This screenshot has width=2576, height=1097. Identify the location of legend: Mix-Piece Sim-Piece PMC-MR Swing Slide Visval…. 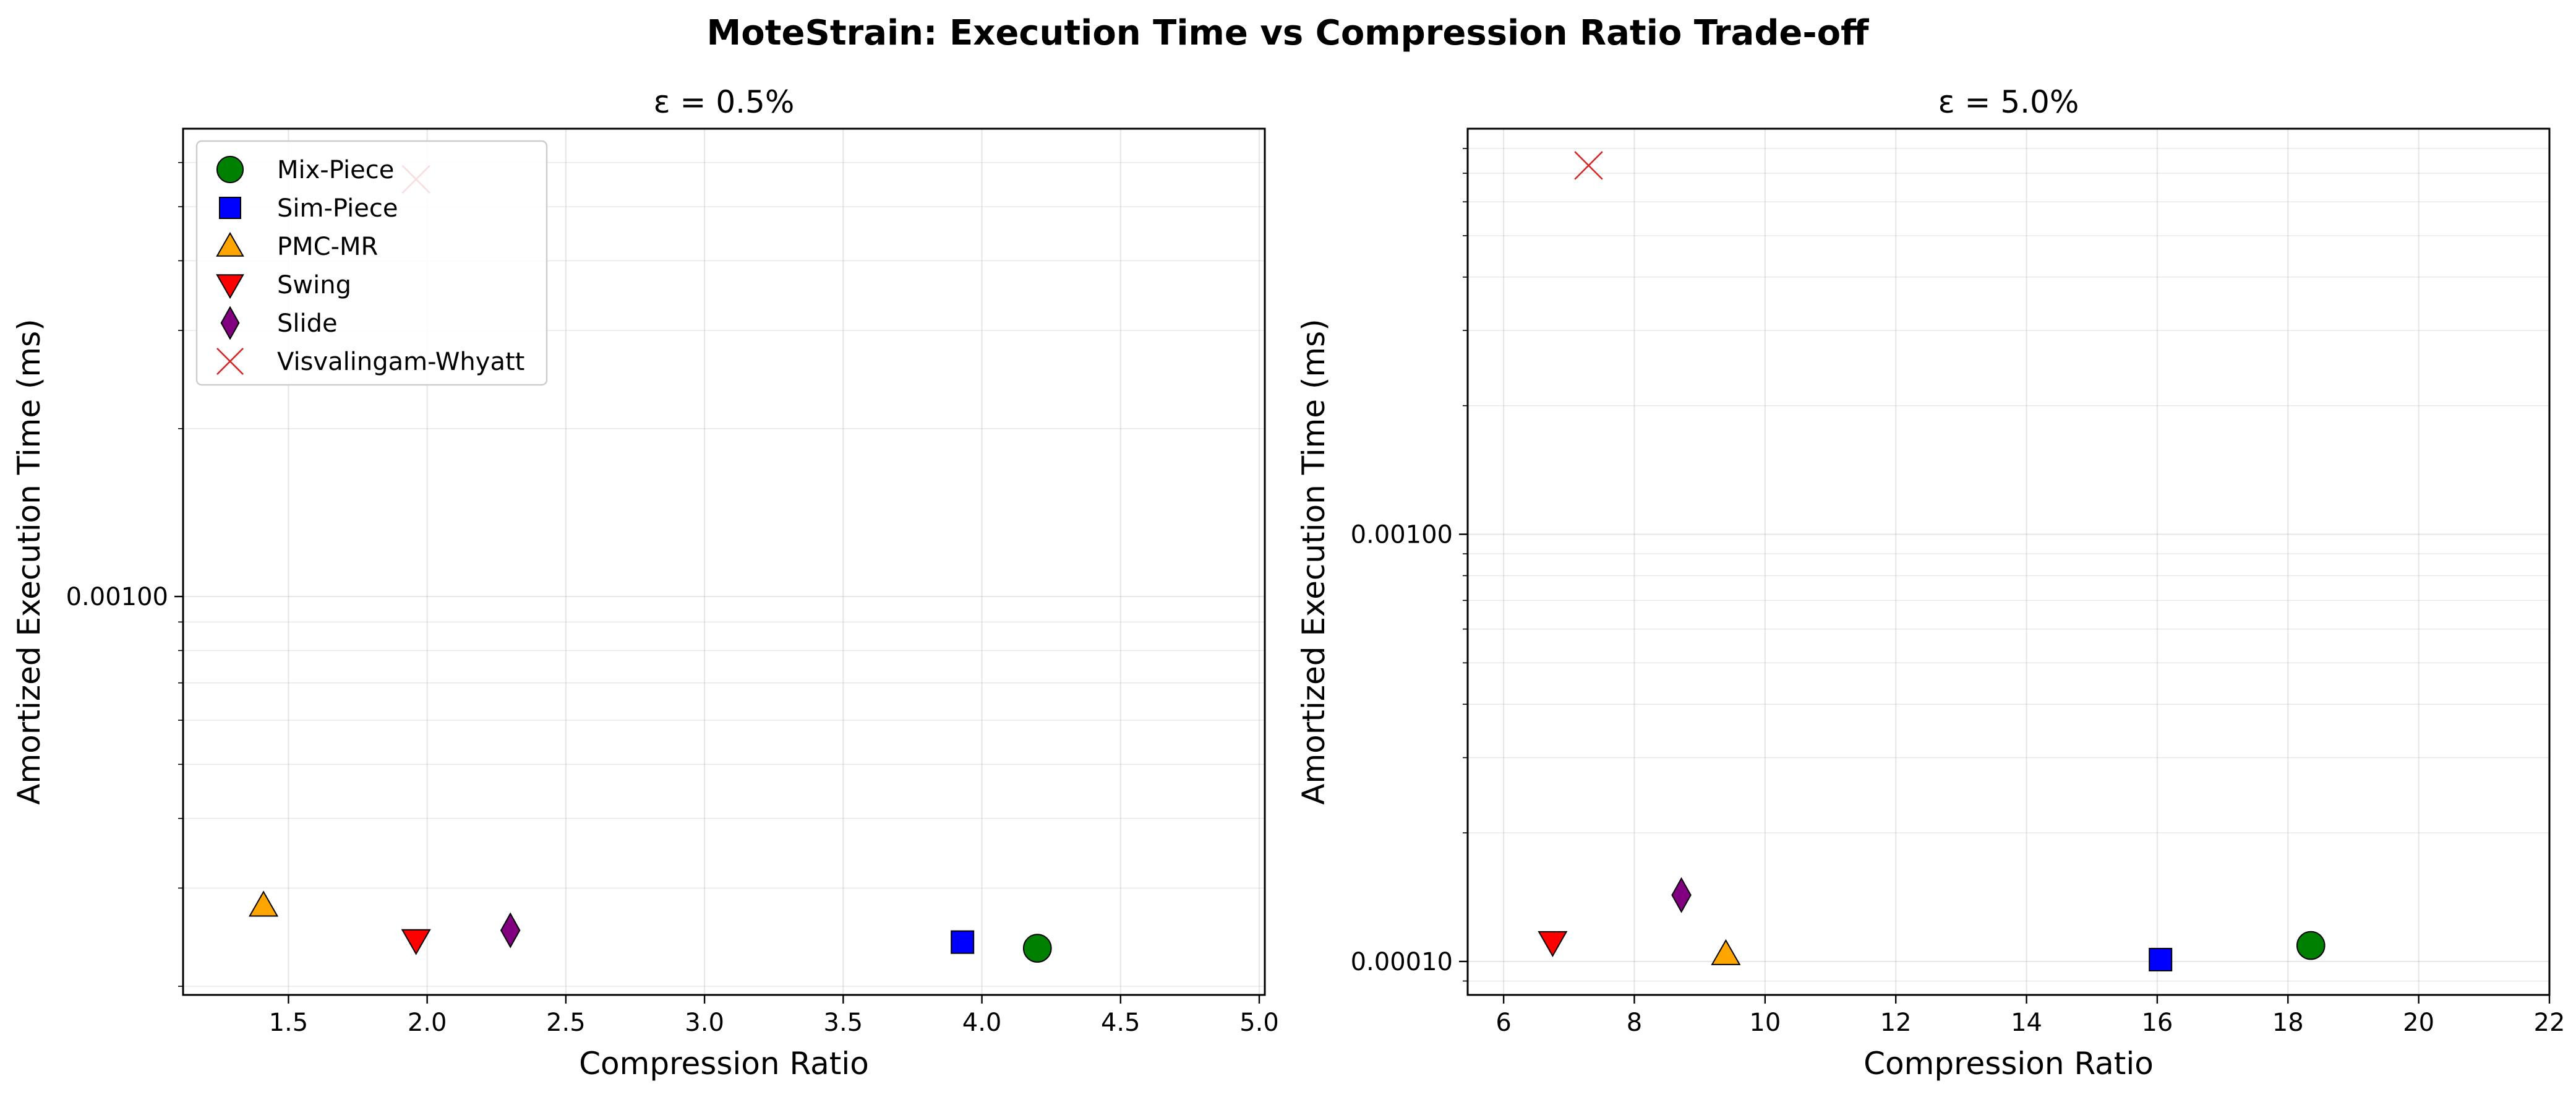
(372, 263).